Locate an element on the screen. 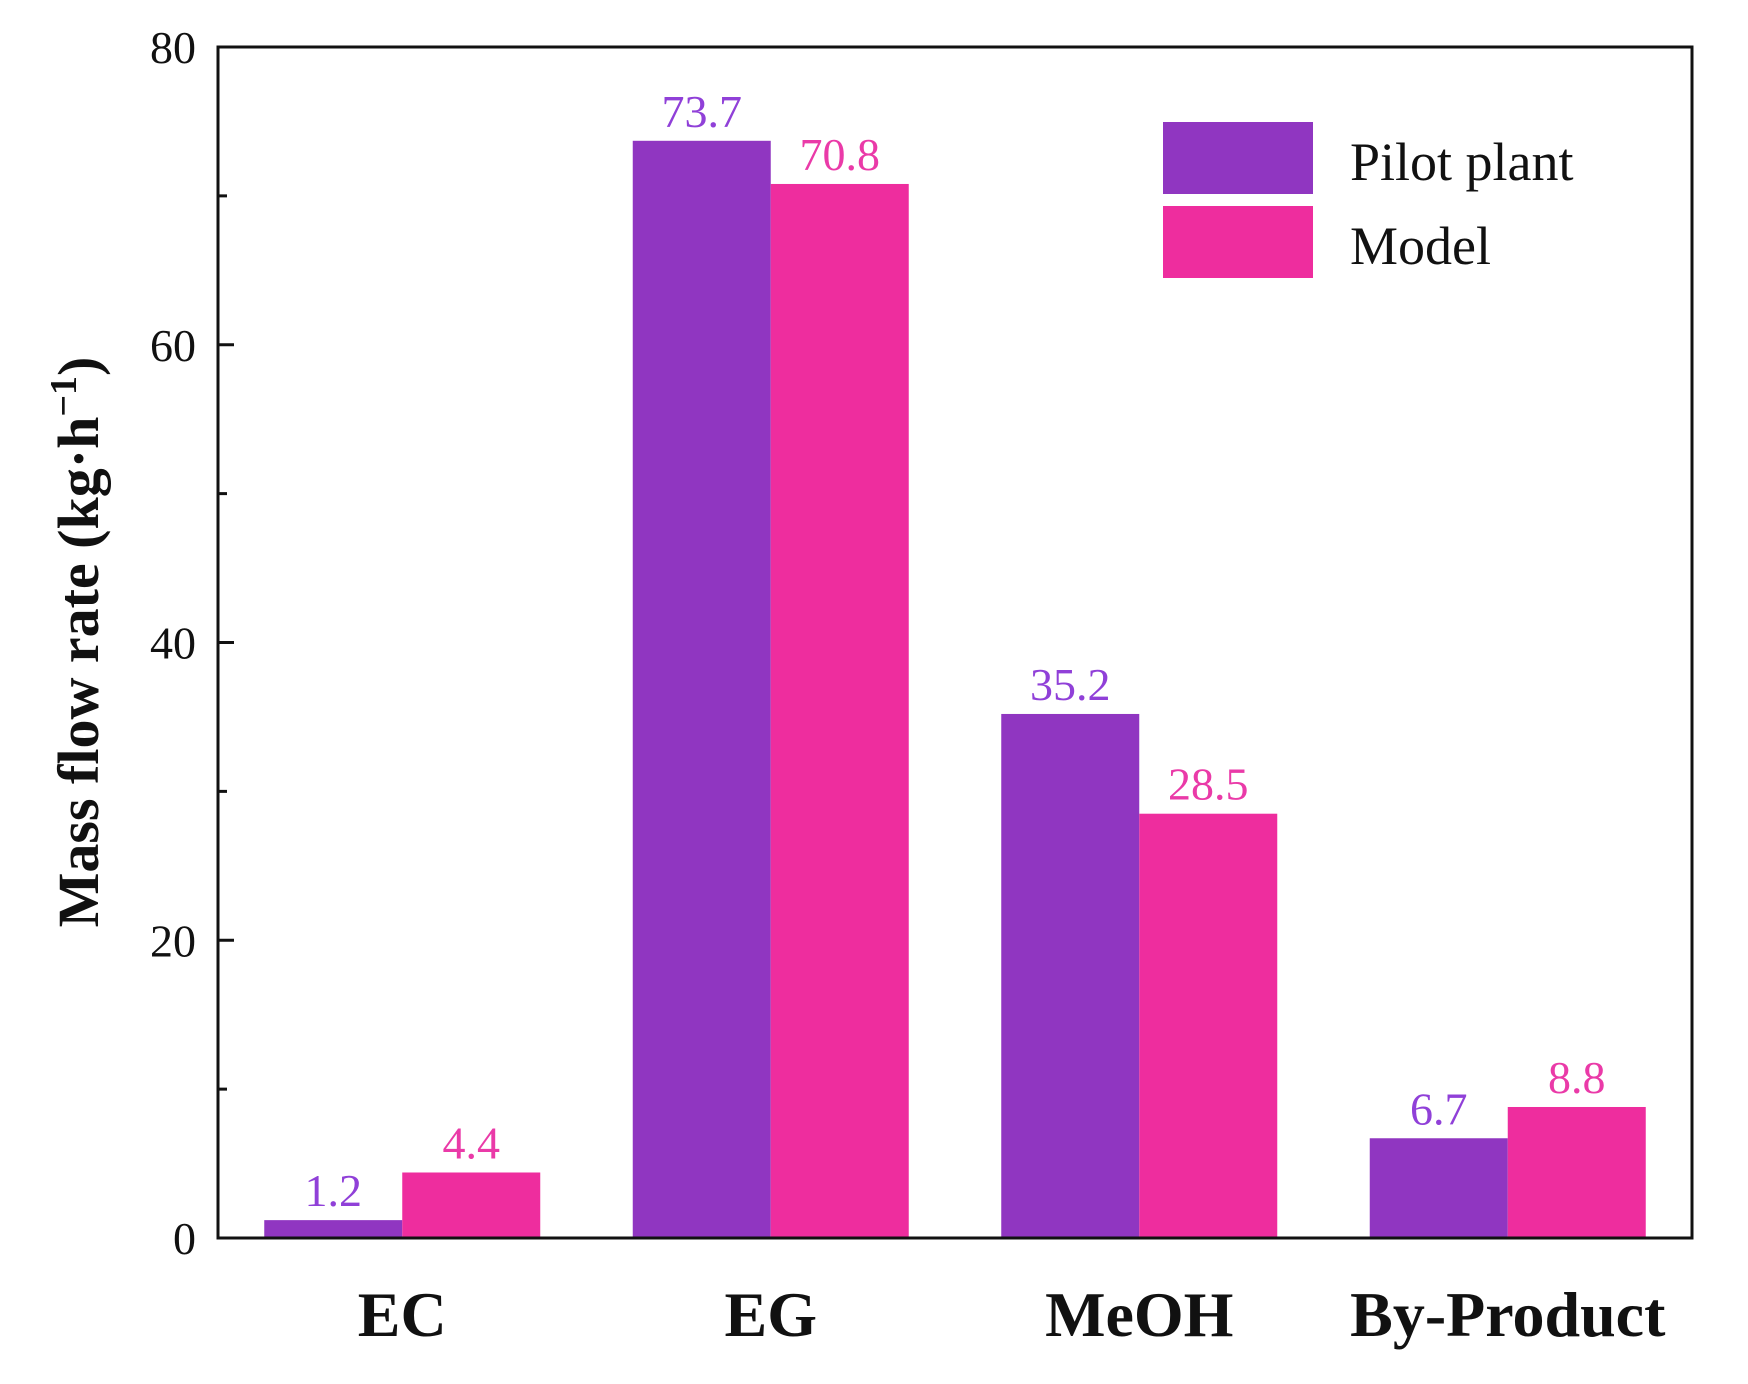  y-tick-label-0: 0 is located at coordinates (184, 1238).